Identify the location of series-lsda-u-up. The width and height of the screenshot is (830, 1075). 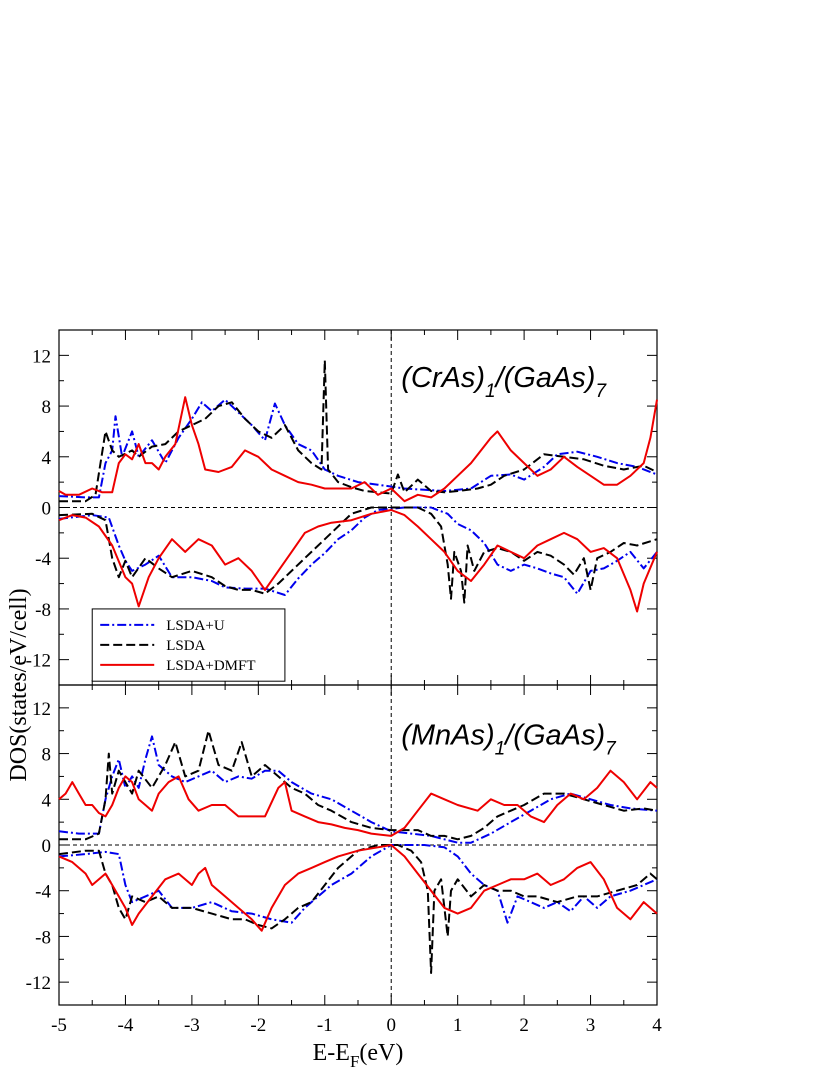
(358, 448).